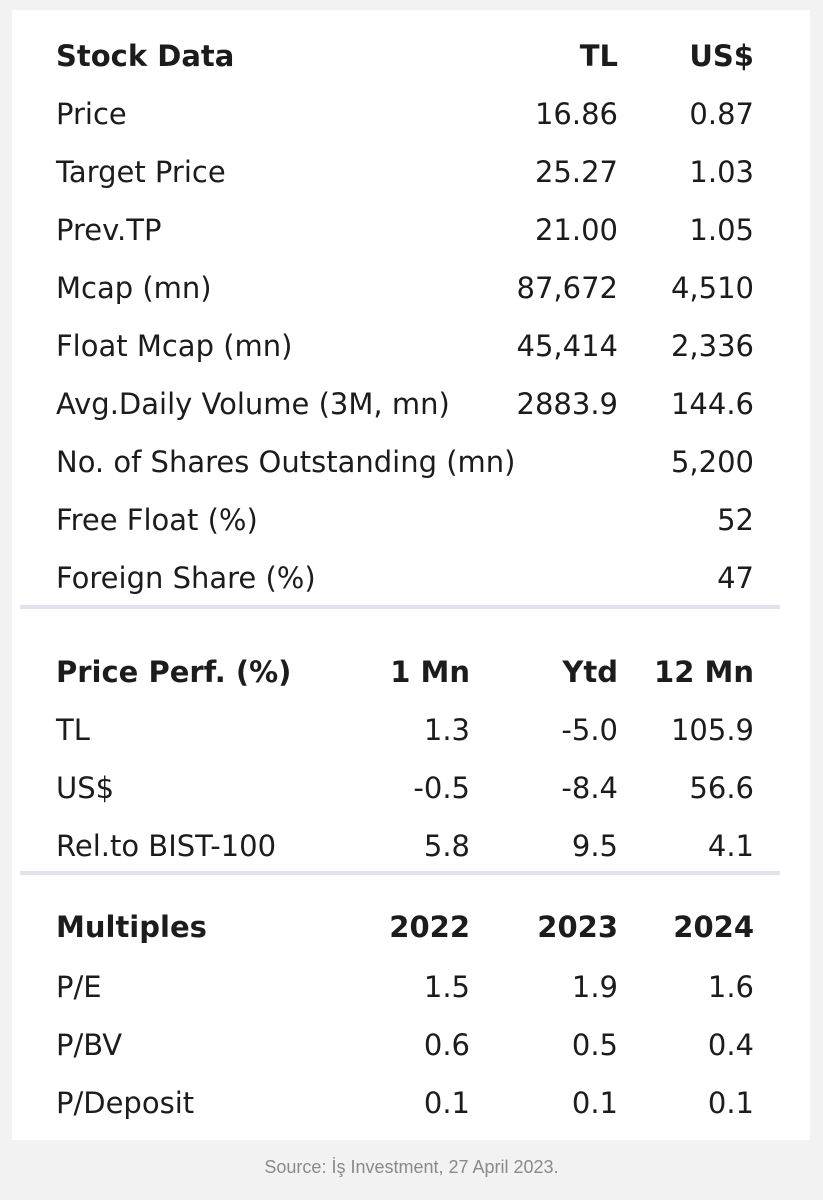  What do you see at coordinates (704, 672) in the screenshot?
I see `column-header-12mn: 12 Mn` at bounding box center [704, 672].